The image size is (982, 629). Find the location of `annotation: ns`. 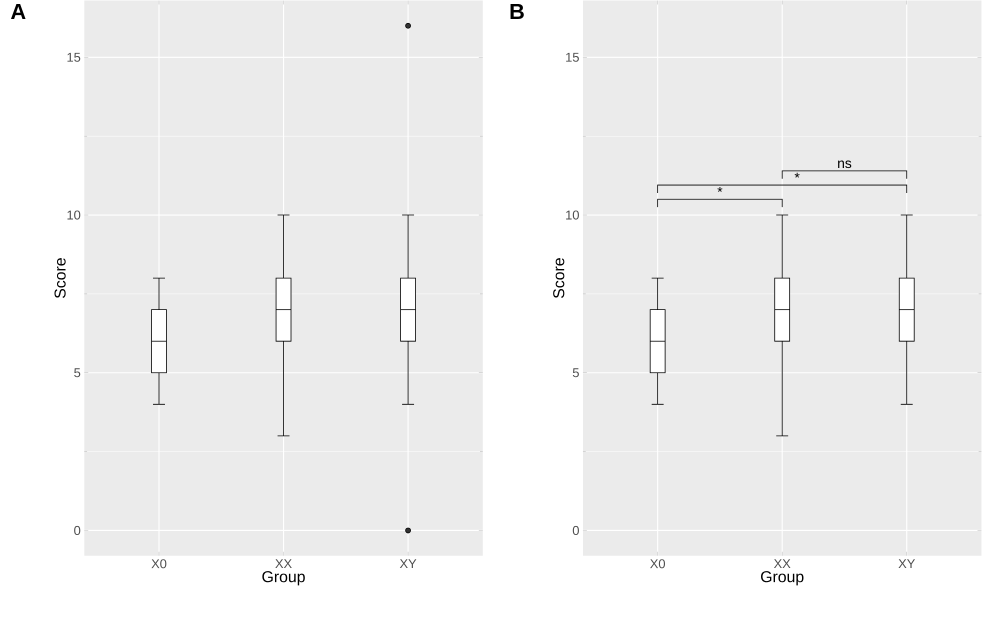

annotation: ns is located at coordinates (845, 164).